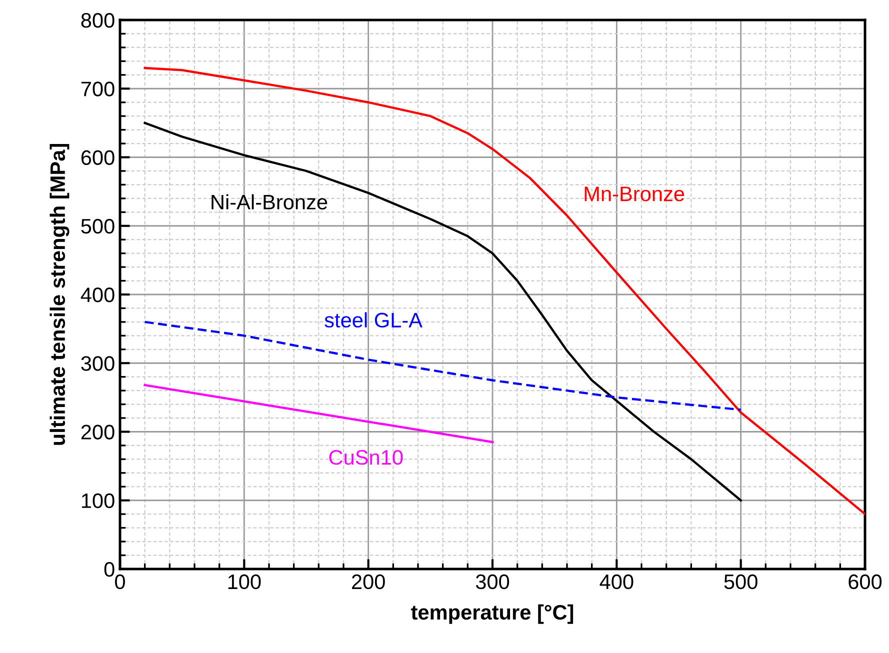  Describe the element at coordinates (366, 457) in the screenshot. I see `series-label: CuSn10` at that location.